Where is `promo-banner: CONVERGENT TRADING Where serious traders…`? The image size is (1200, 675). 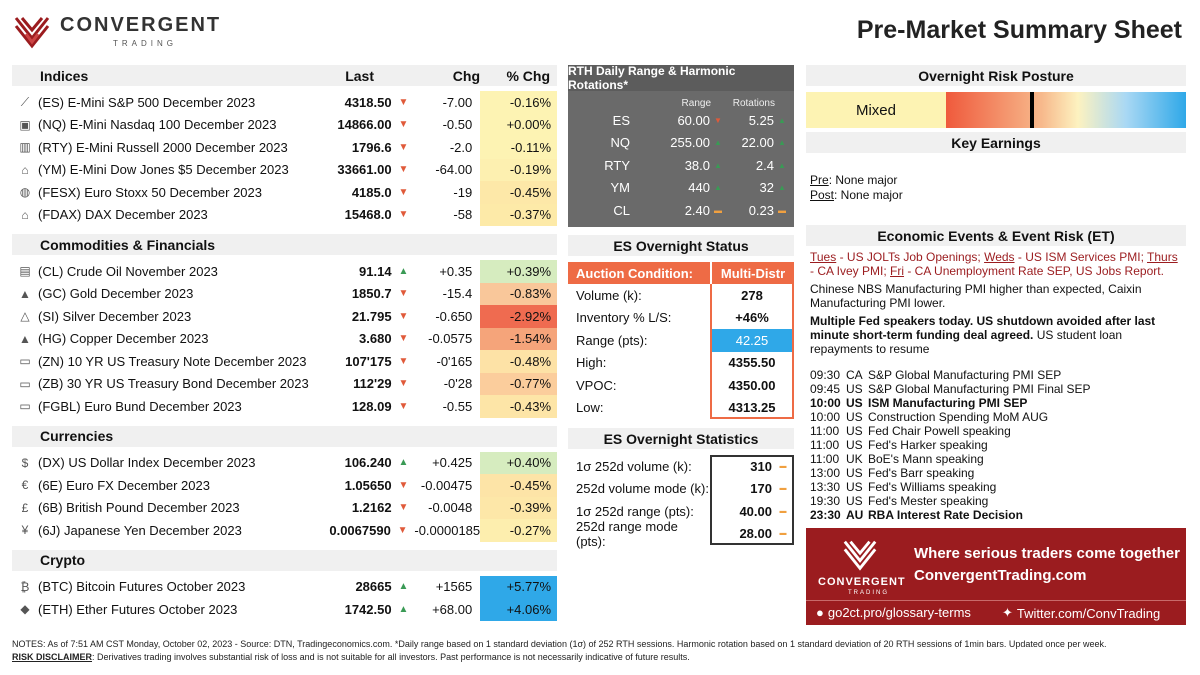
promo-banner: CONVERGENT TRADING Where serious traders… is located at coordinates (996, 576).